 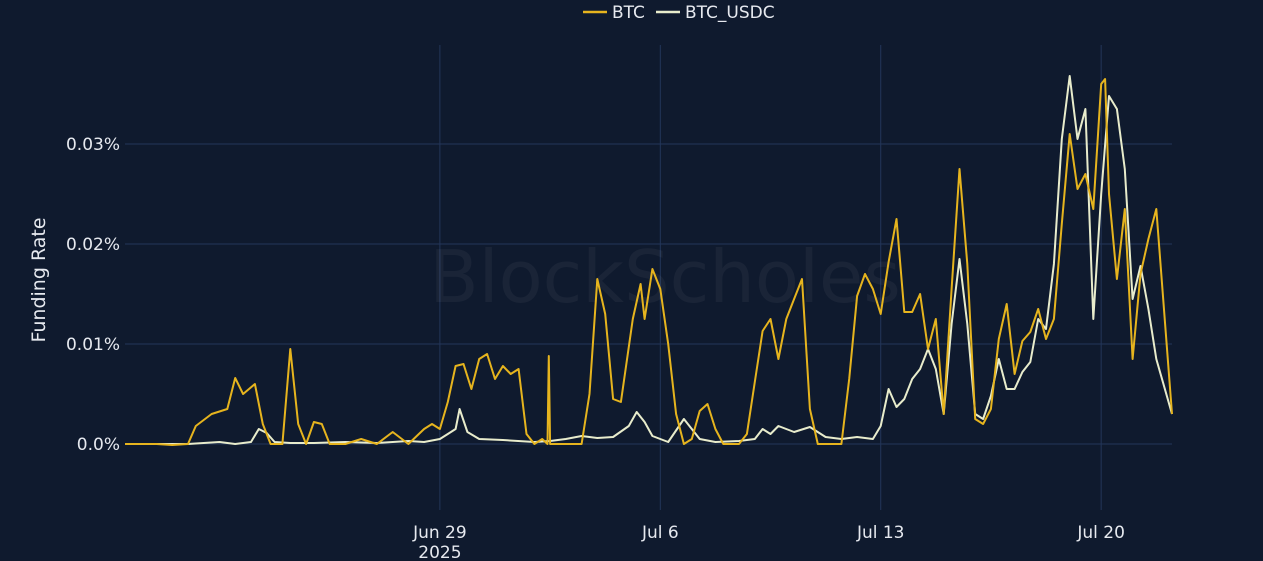 What do you see at coordinates (439, 533) in the screenshot?
I see `x-tick-label: Jun 29` at bounding box center [439, 533].